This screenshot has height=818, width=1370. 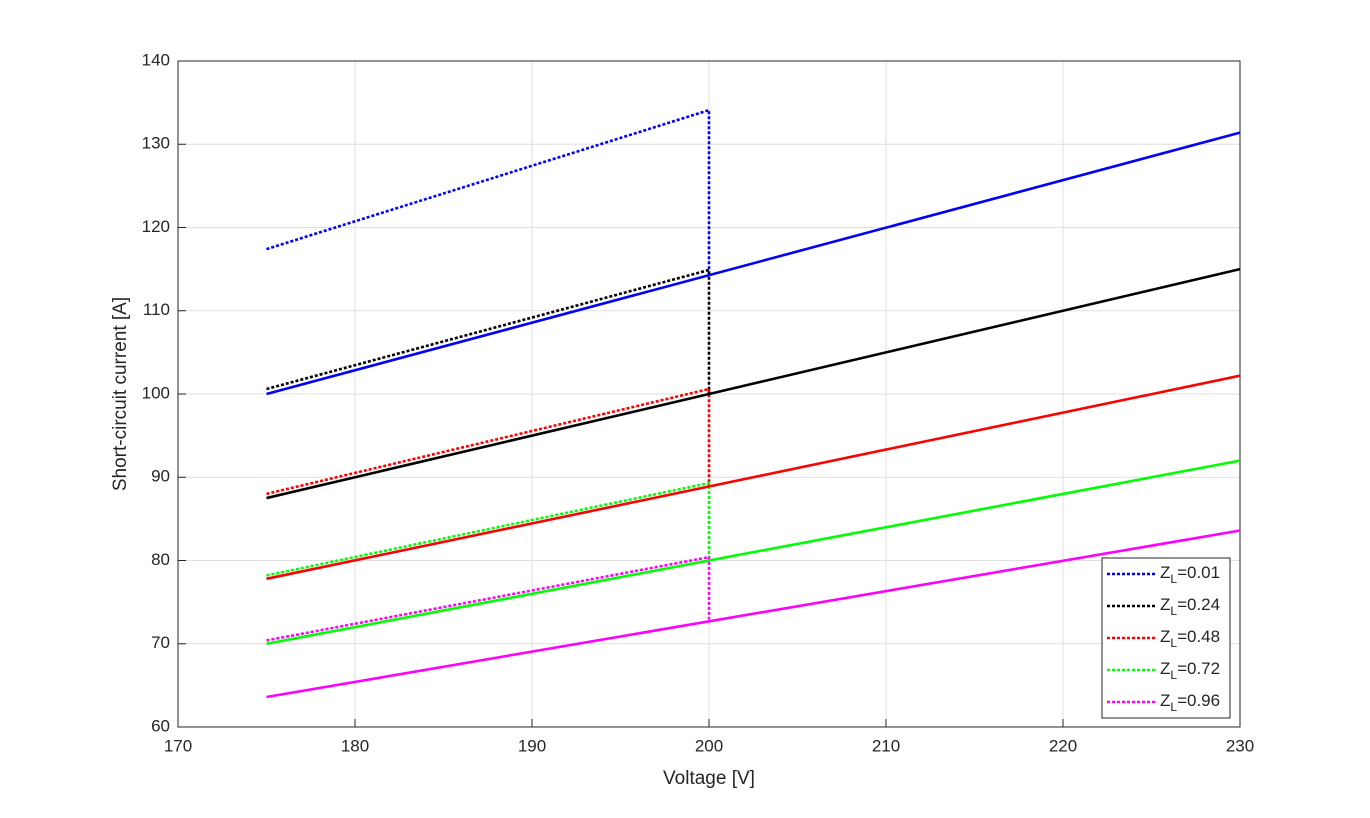 What do you see at coordinates (355, 745) in the screenshot?
I see `x-tick-label: 180` at bounding box center [355, 745].